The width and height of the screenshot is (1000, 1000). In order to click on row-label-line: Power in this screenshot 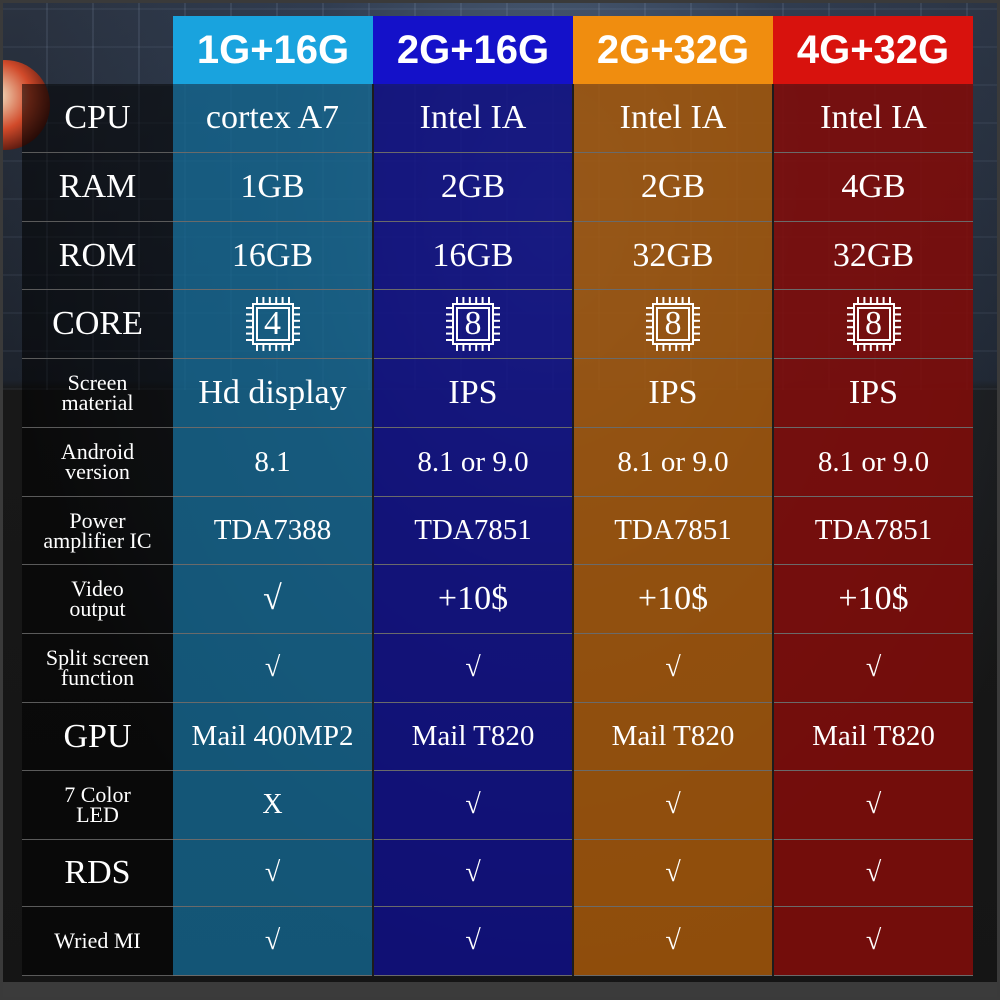, I will do `click(97, 520)`.